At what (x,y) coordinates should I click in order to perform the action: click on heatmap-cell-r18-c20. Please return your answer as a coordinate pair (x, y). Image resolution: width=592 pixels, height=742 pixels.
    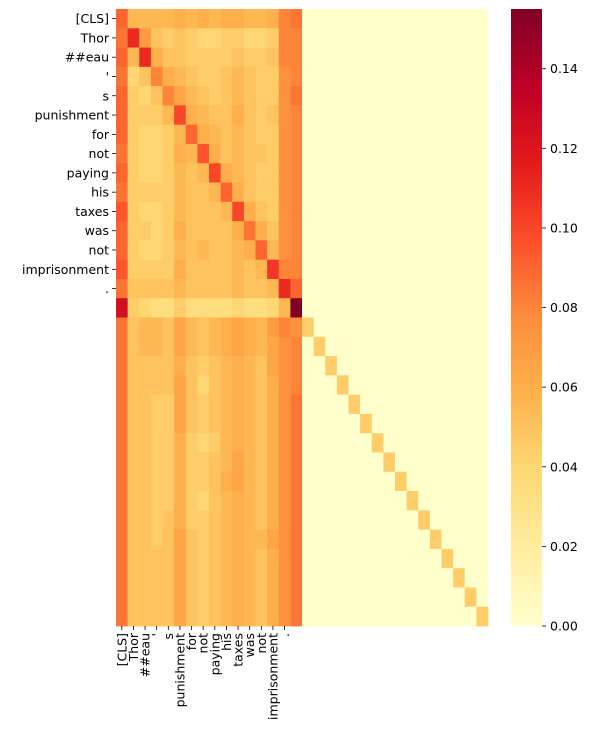
    Looking at the image, I should click on (354, 366).